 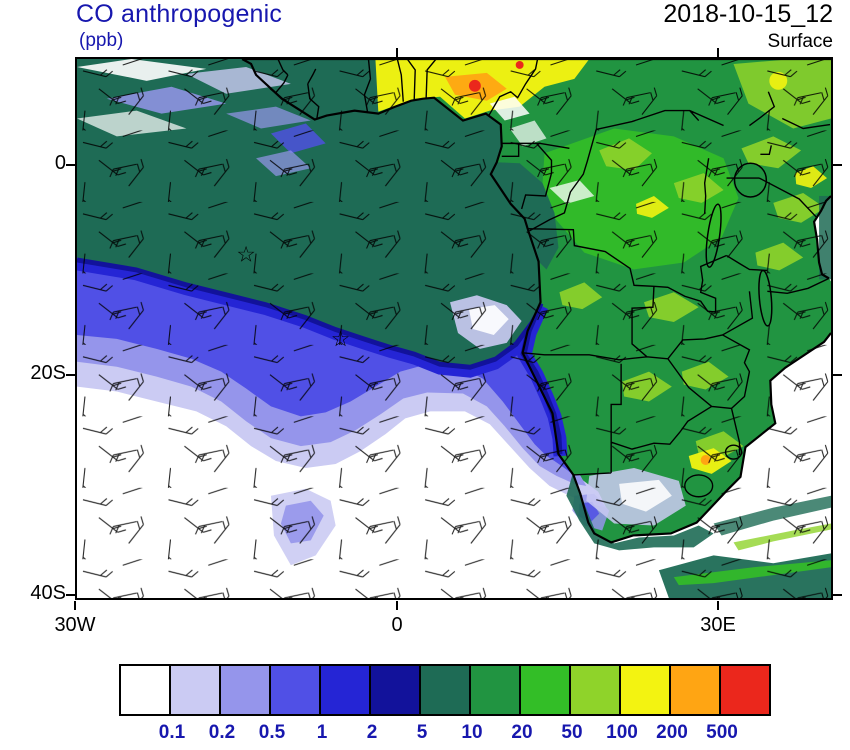 I want to click on colorbar-svg, so click(x=445, y=690).